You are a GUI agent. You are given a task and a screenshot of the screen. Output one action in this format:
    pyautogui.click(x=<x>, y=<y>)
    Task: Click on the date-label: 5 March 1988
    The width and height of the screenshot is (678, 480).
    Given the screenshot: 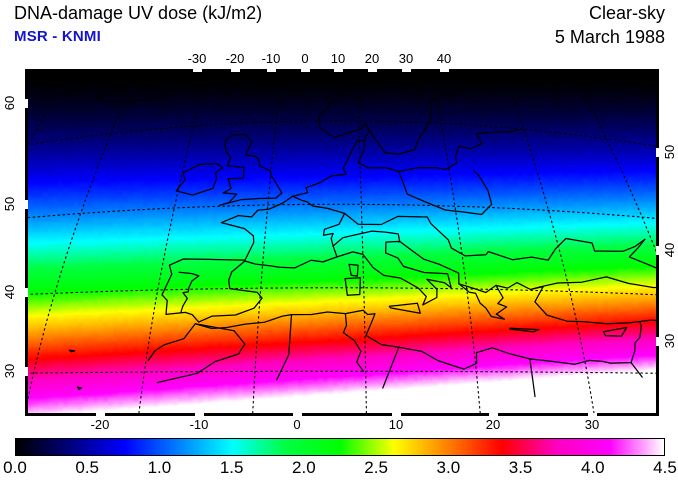 What is the action you would take?
    pyautogui.click(x=609, y=37)
    